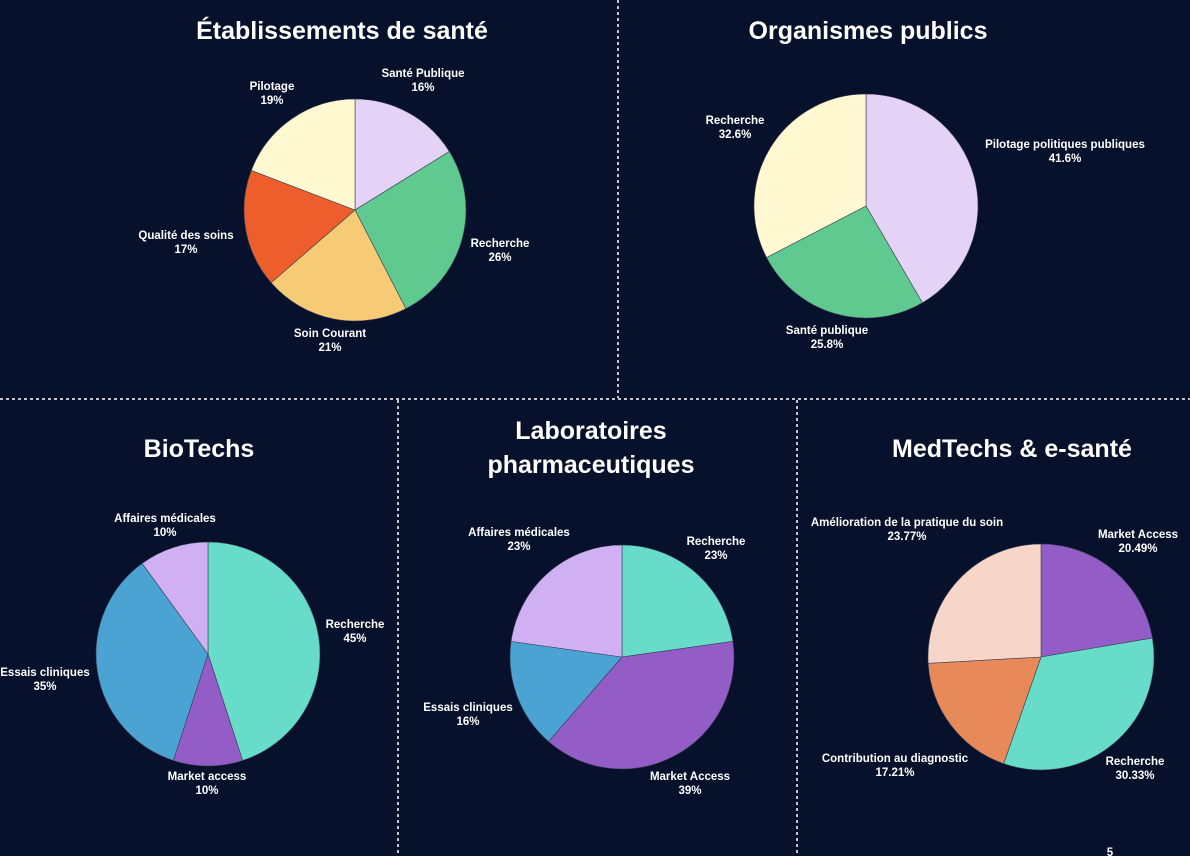 The image size is (1190, 856). Describe the element at coordinates (165, 526) in the screenshot. I see `slice-label-2-affaires-medicales: Affaires médicales 10%` at that location.